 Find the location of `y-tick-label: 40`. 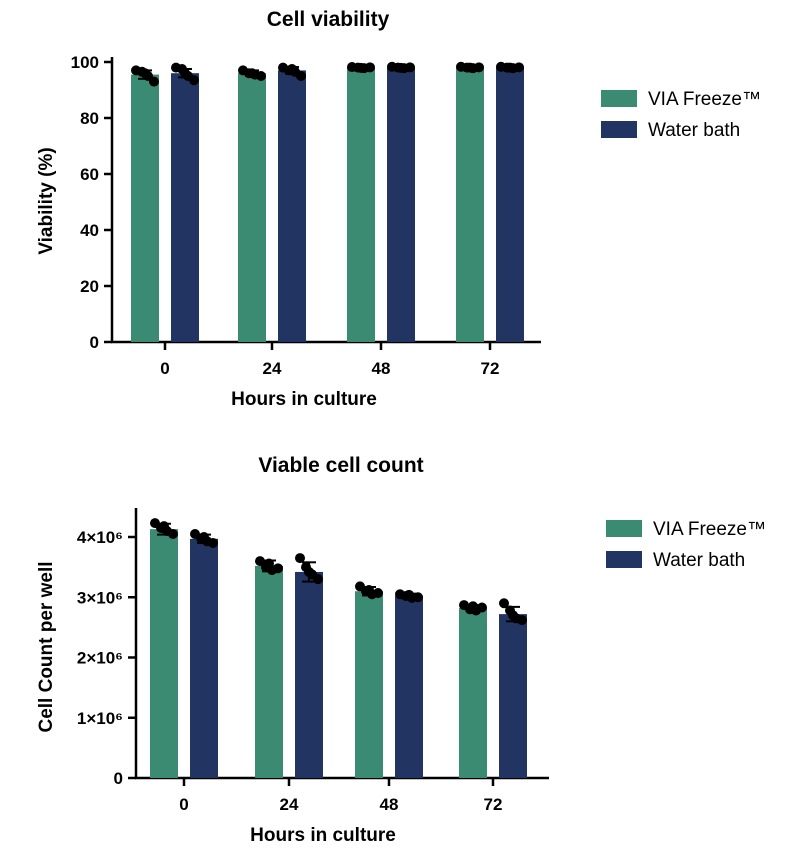

y-tick-label: 40 is located at coordinates (89, 230).